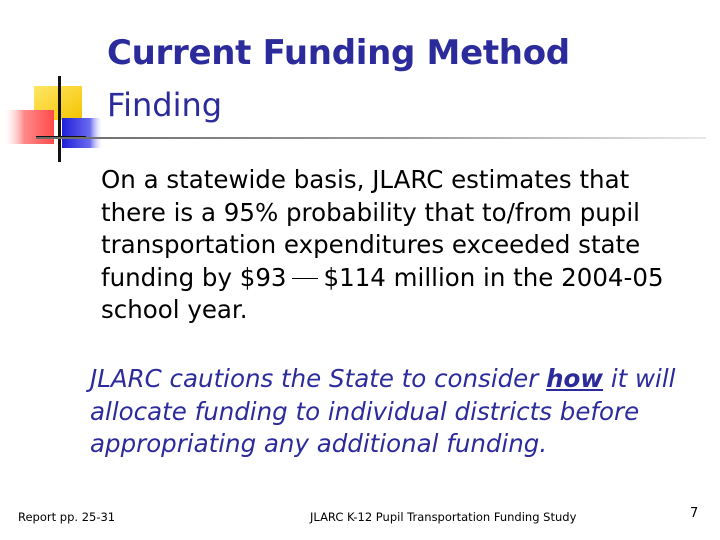  I want to click on finding-text-part-2: $114 million in the 2004-05 school year., so click(382, 293).